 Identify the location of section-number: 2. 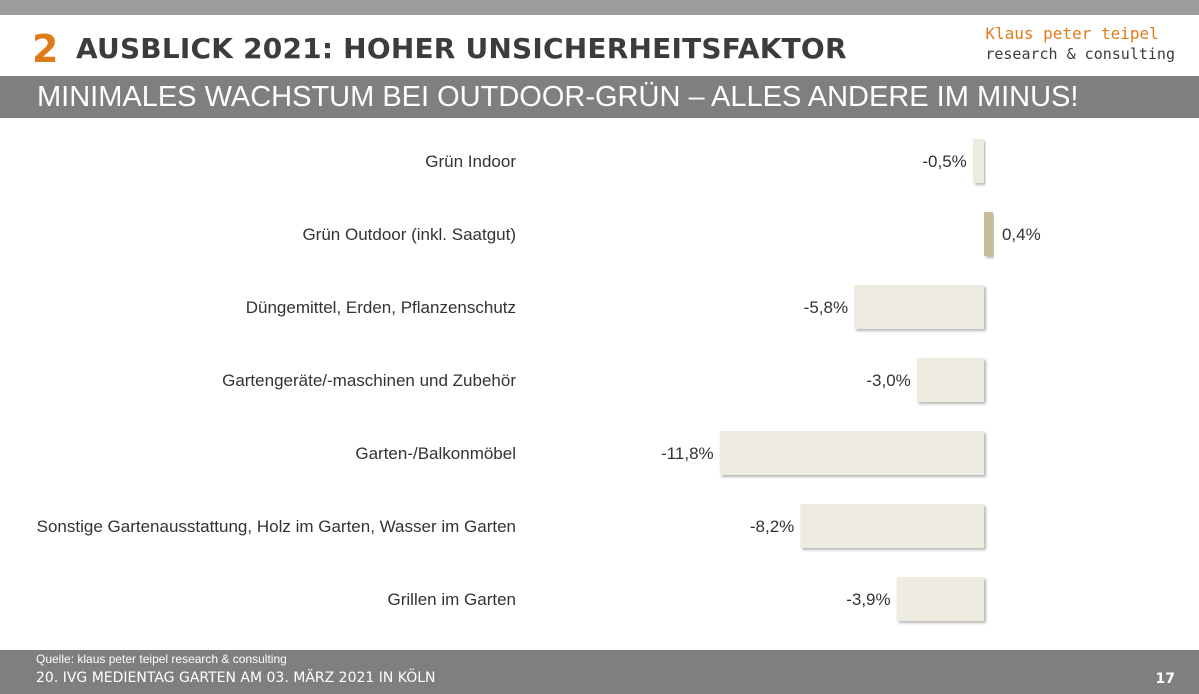
(45, 49).